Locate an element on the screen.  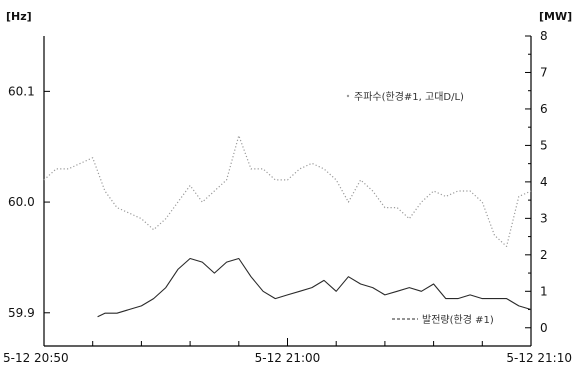
power-series-line is located at coordinates (314, 287).